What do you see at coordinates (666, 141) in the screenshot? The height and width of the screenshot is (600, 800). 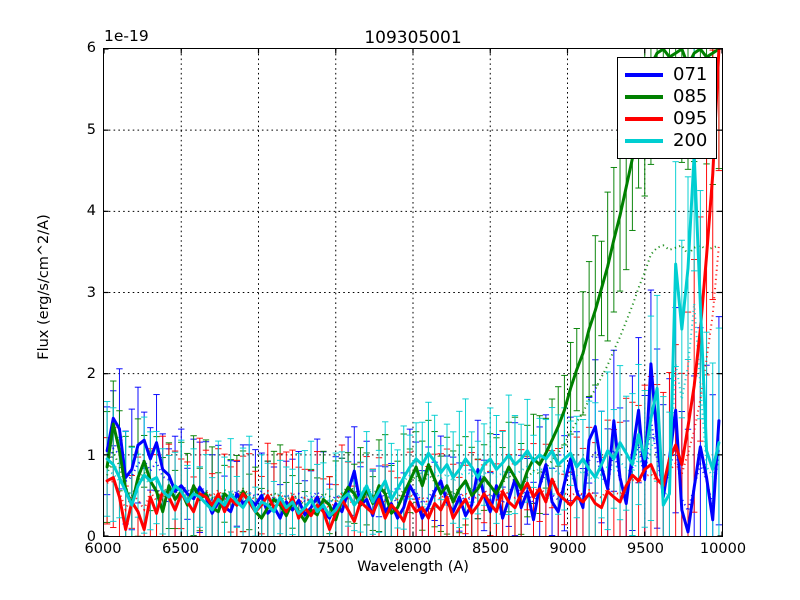 I see `legend-item-200: 200` at bounding box center [666, 141].